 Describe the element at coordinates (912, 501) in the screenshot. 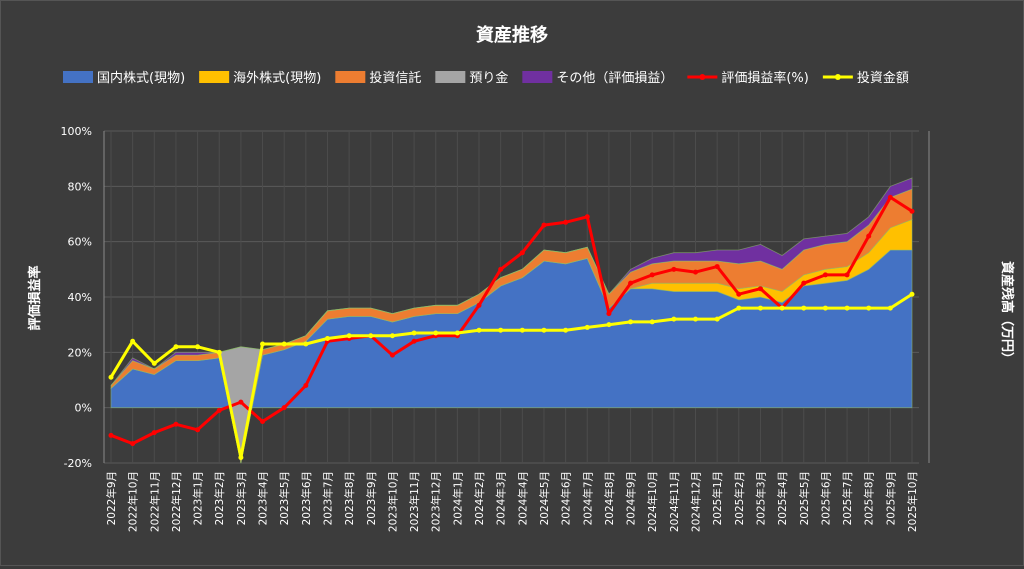

I see `x-tick-label: 2025年10月` at that location.